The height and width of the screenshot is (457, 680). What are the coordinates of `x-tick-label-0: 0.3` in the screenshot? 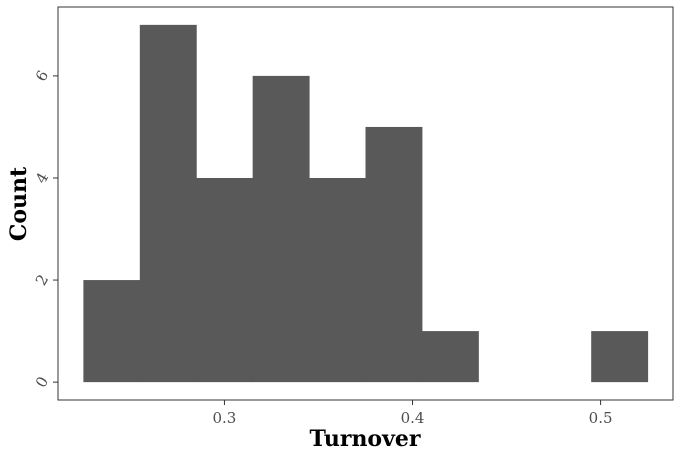 It's located at (225, 418).